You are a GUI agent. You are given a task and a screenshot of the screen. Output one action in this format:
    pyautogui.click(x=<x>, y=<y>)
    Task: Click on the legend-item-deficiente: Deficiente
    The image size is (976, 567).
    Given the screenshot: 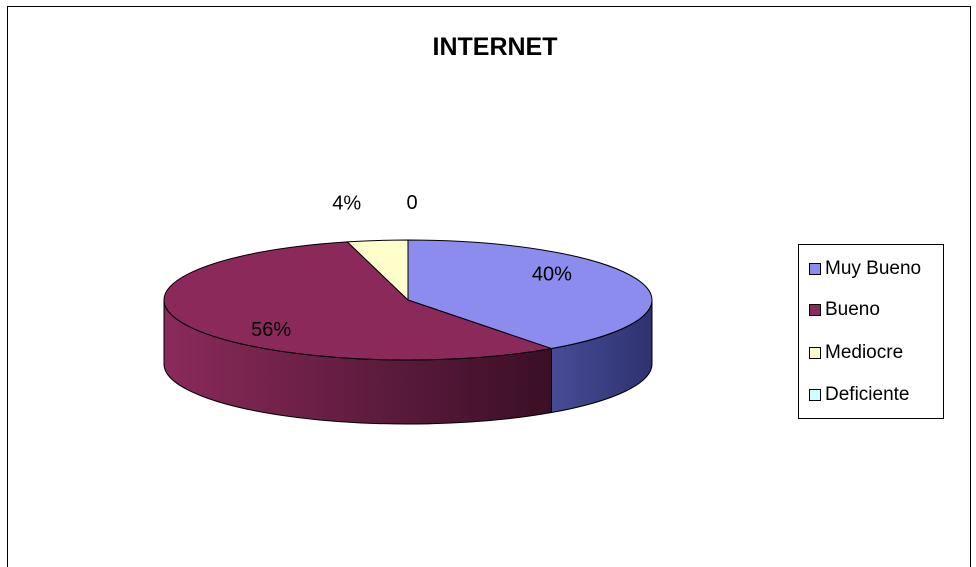 What is the action you would take?
    pyautogui.click(x=859, y=395)
    